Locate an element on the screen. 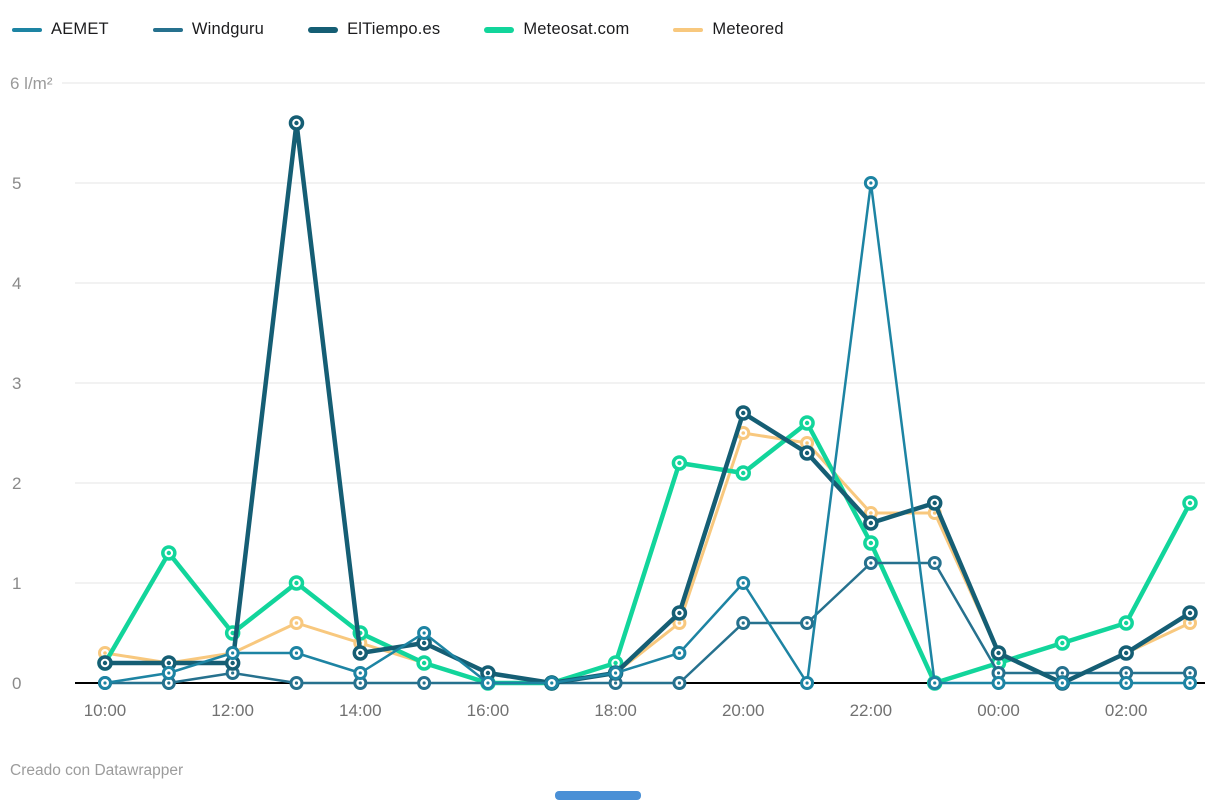 The height and width of the screenshot is (800, 1220). scrollbar-thumb is located at coordinates (598, 795).